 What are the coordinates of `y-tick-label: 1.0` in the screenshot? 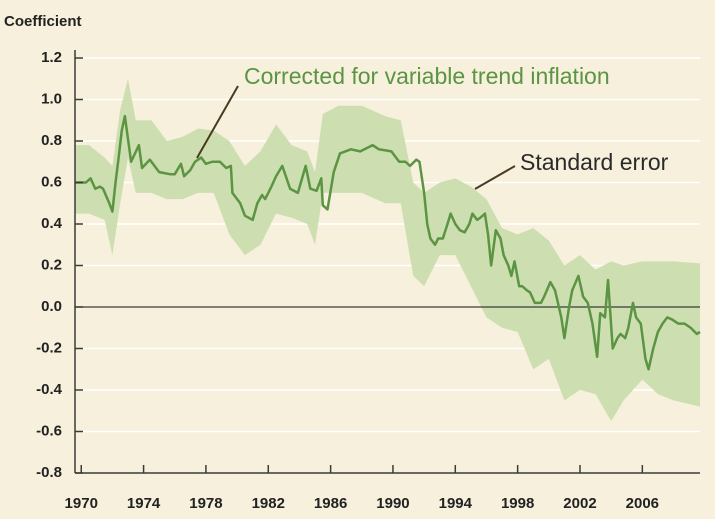 It's located at (51, 98).